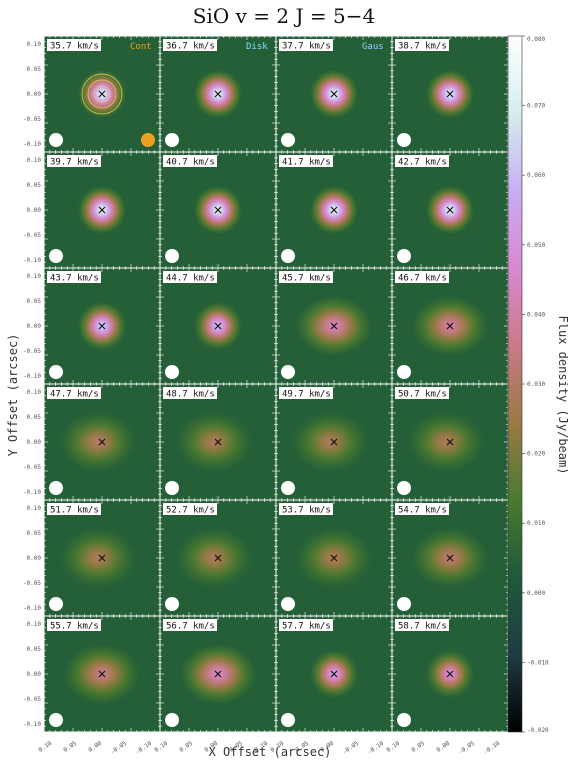 Image resolution: width=568 pixels, height=764 pixels. I want to click on channel-panel: 49.7 km/s, so click(334, 442).